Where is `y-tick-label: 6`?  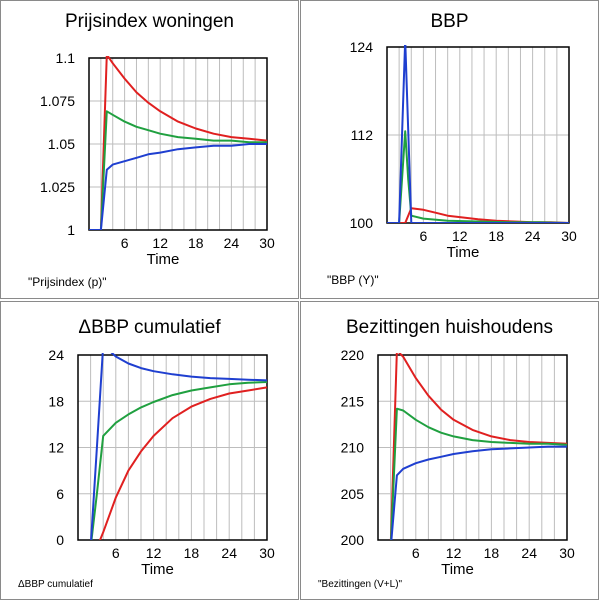 y-tick-label: 6 is located at coordinates (60, 494).